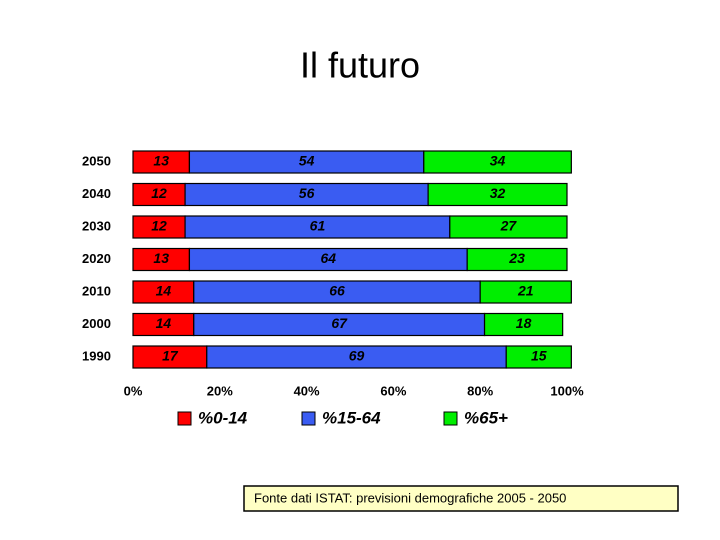 The image size is (720, 540). What do you see at coordinates (96, 323) in the screenshot?
I see `y-tick-label: 2000` at bounding box center [96, 323].